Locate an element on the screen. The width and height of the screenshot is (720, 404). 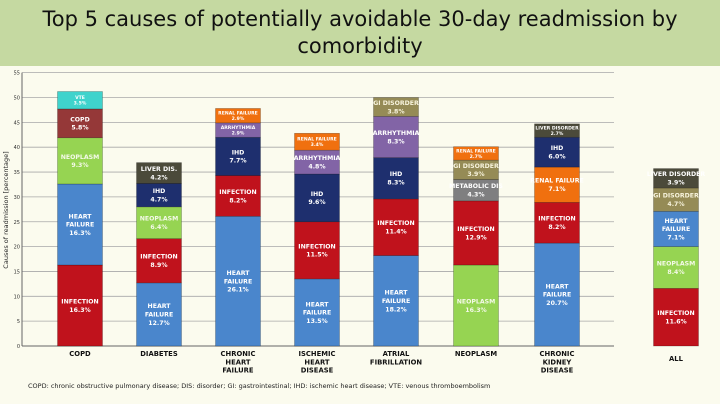
segment-label: IHD 8.3% is located at coordinates (395, 178).